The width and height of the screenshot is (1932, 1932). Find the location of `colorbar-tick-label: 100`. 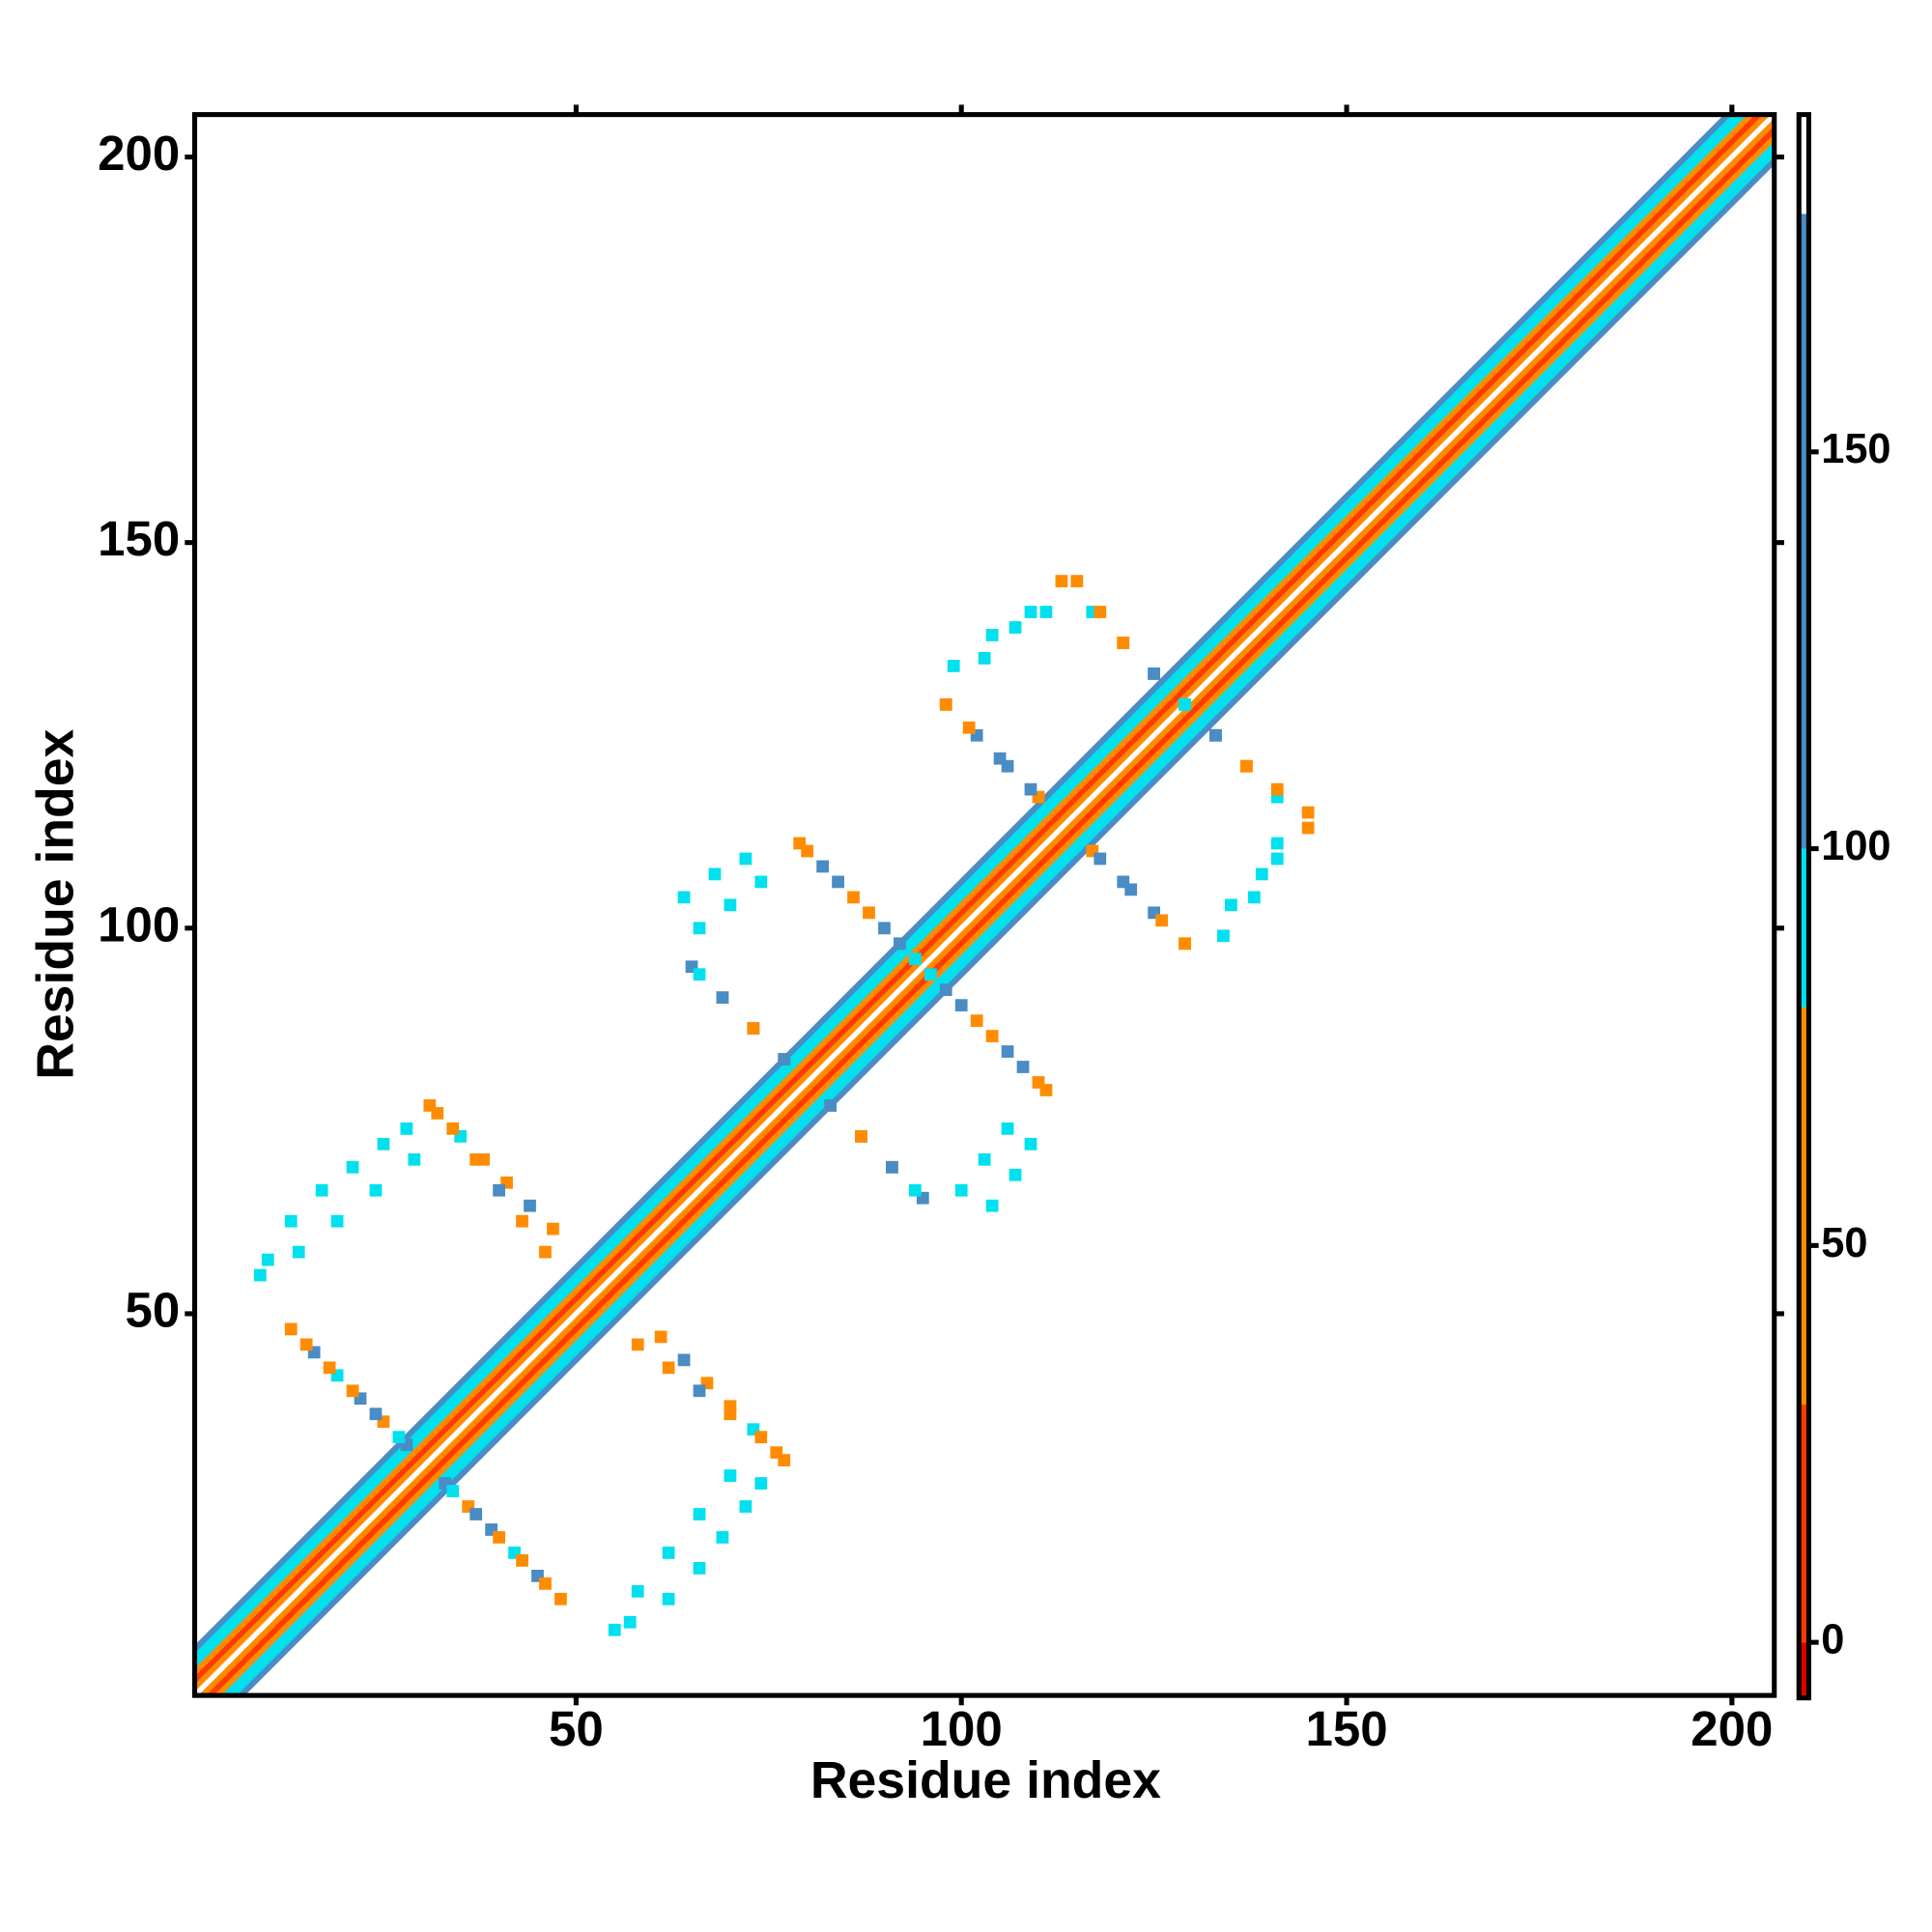

colorbar-tick-label: 100 is located at coordinates (1855, 846).